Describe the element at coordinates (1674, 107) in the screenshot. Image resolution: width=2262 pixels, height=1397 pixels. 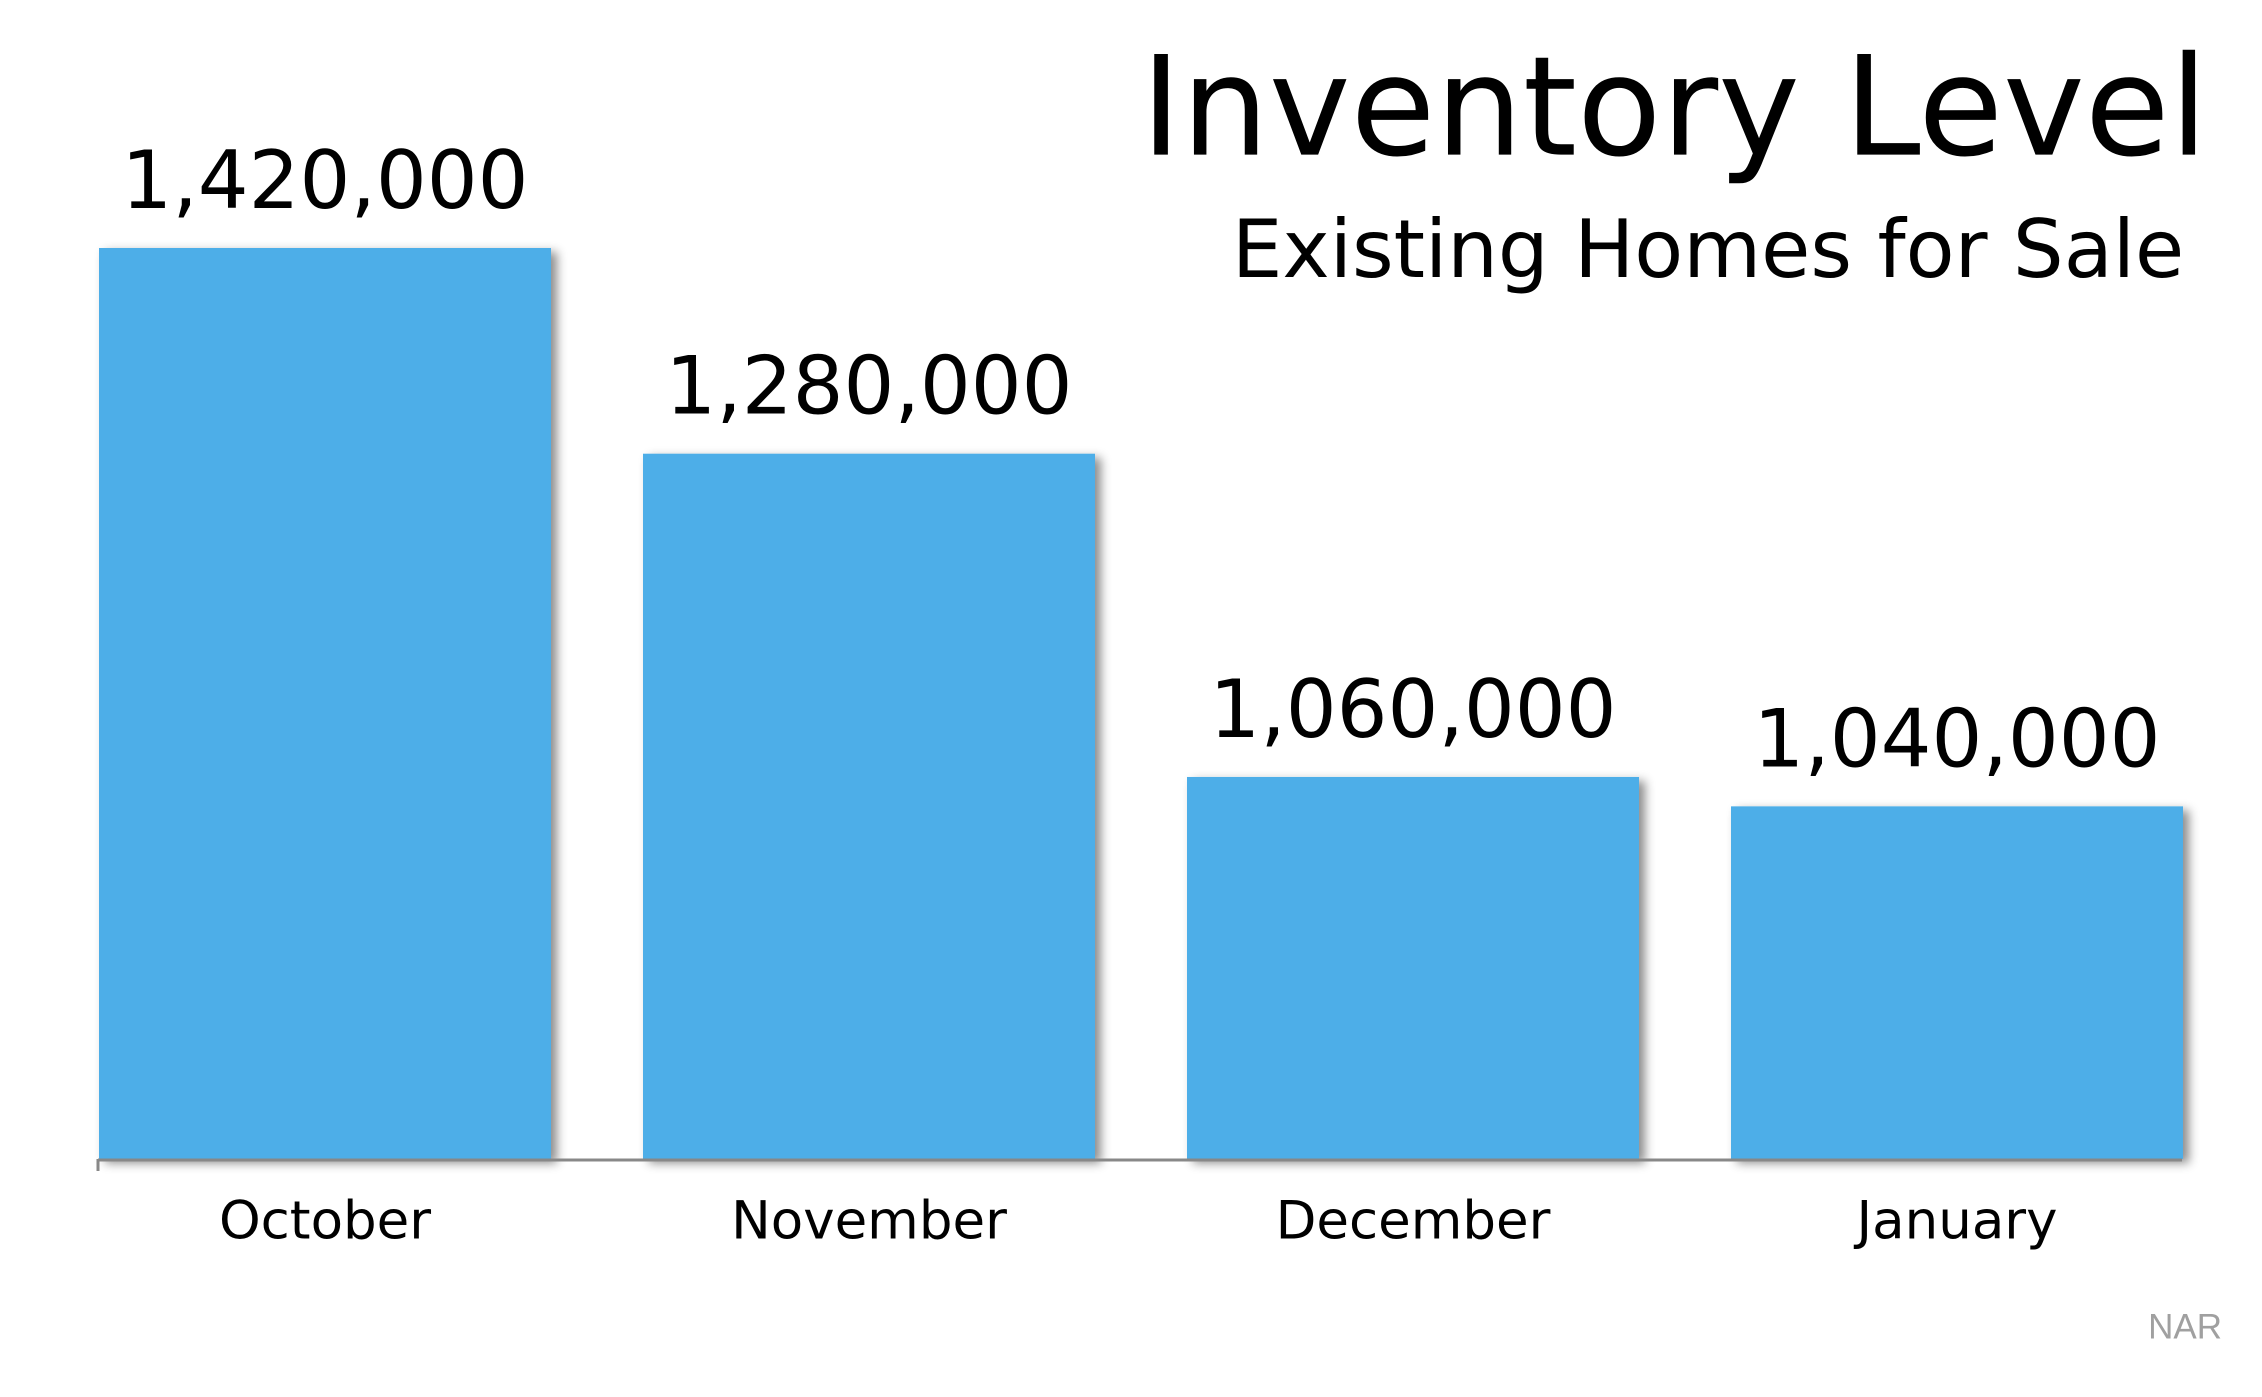
I see `chart-title: Inventory Level` at that location.